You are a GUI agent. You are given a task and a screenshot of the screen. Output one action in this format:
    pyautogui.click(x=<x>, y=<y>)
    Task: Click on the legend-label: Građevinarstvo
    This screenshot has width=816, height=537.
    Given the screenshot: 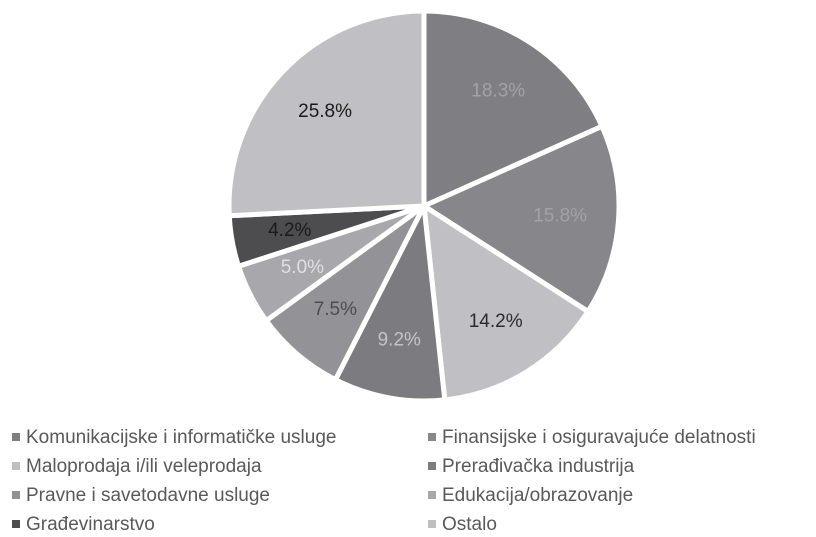 What is the action you would take?
    pyautogui.click(x=90, y=524)
    